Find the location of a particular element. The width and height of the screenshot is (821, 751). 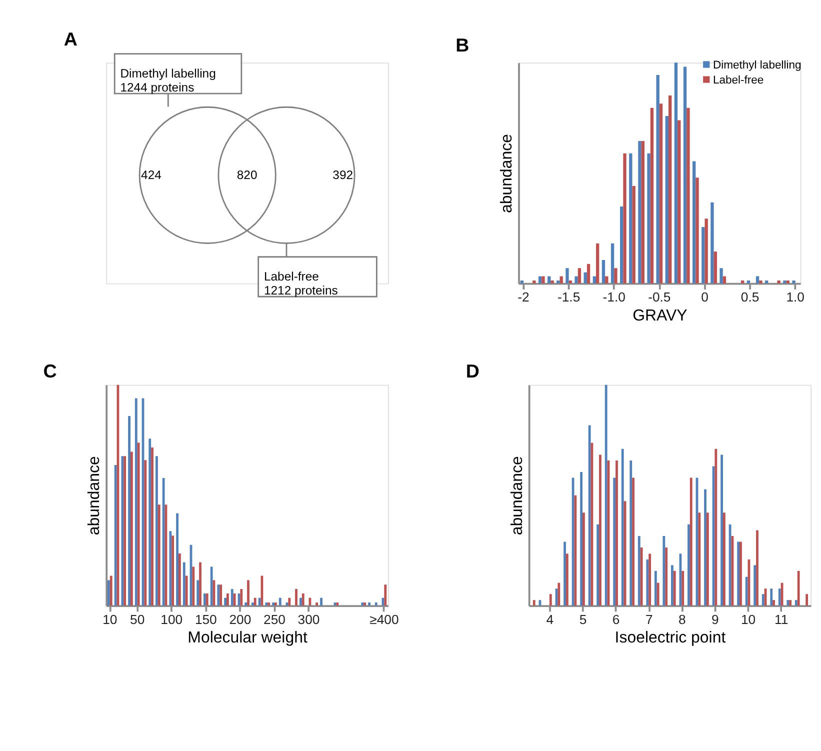

x-tick-label: -0.5 is located at coordinates (659, 297).